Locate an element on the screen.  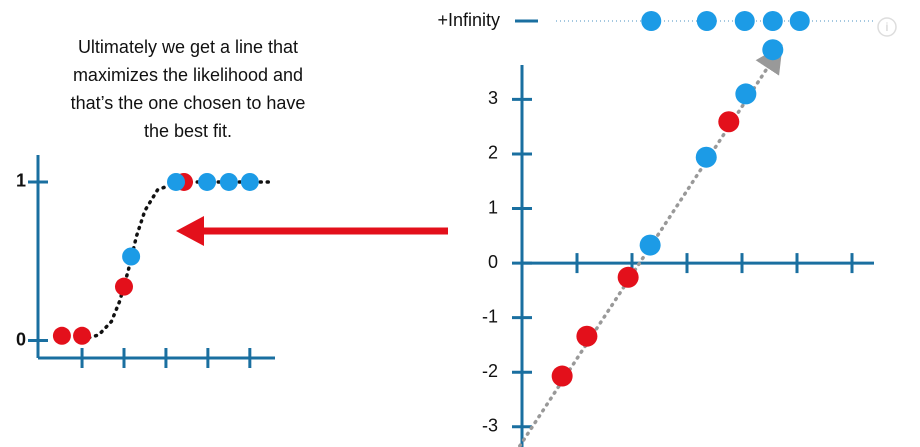
info-icon is located at coordinates (887, 27).